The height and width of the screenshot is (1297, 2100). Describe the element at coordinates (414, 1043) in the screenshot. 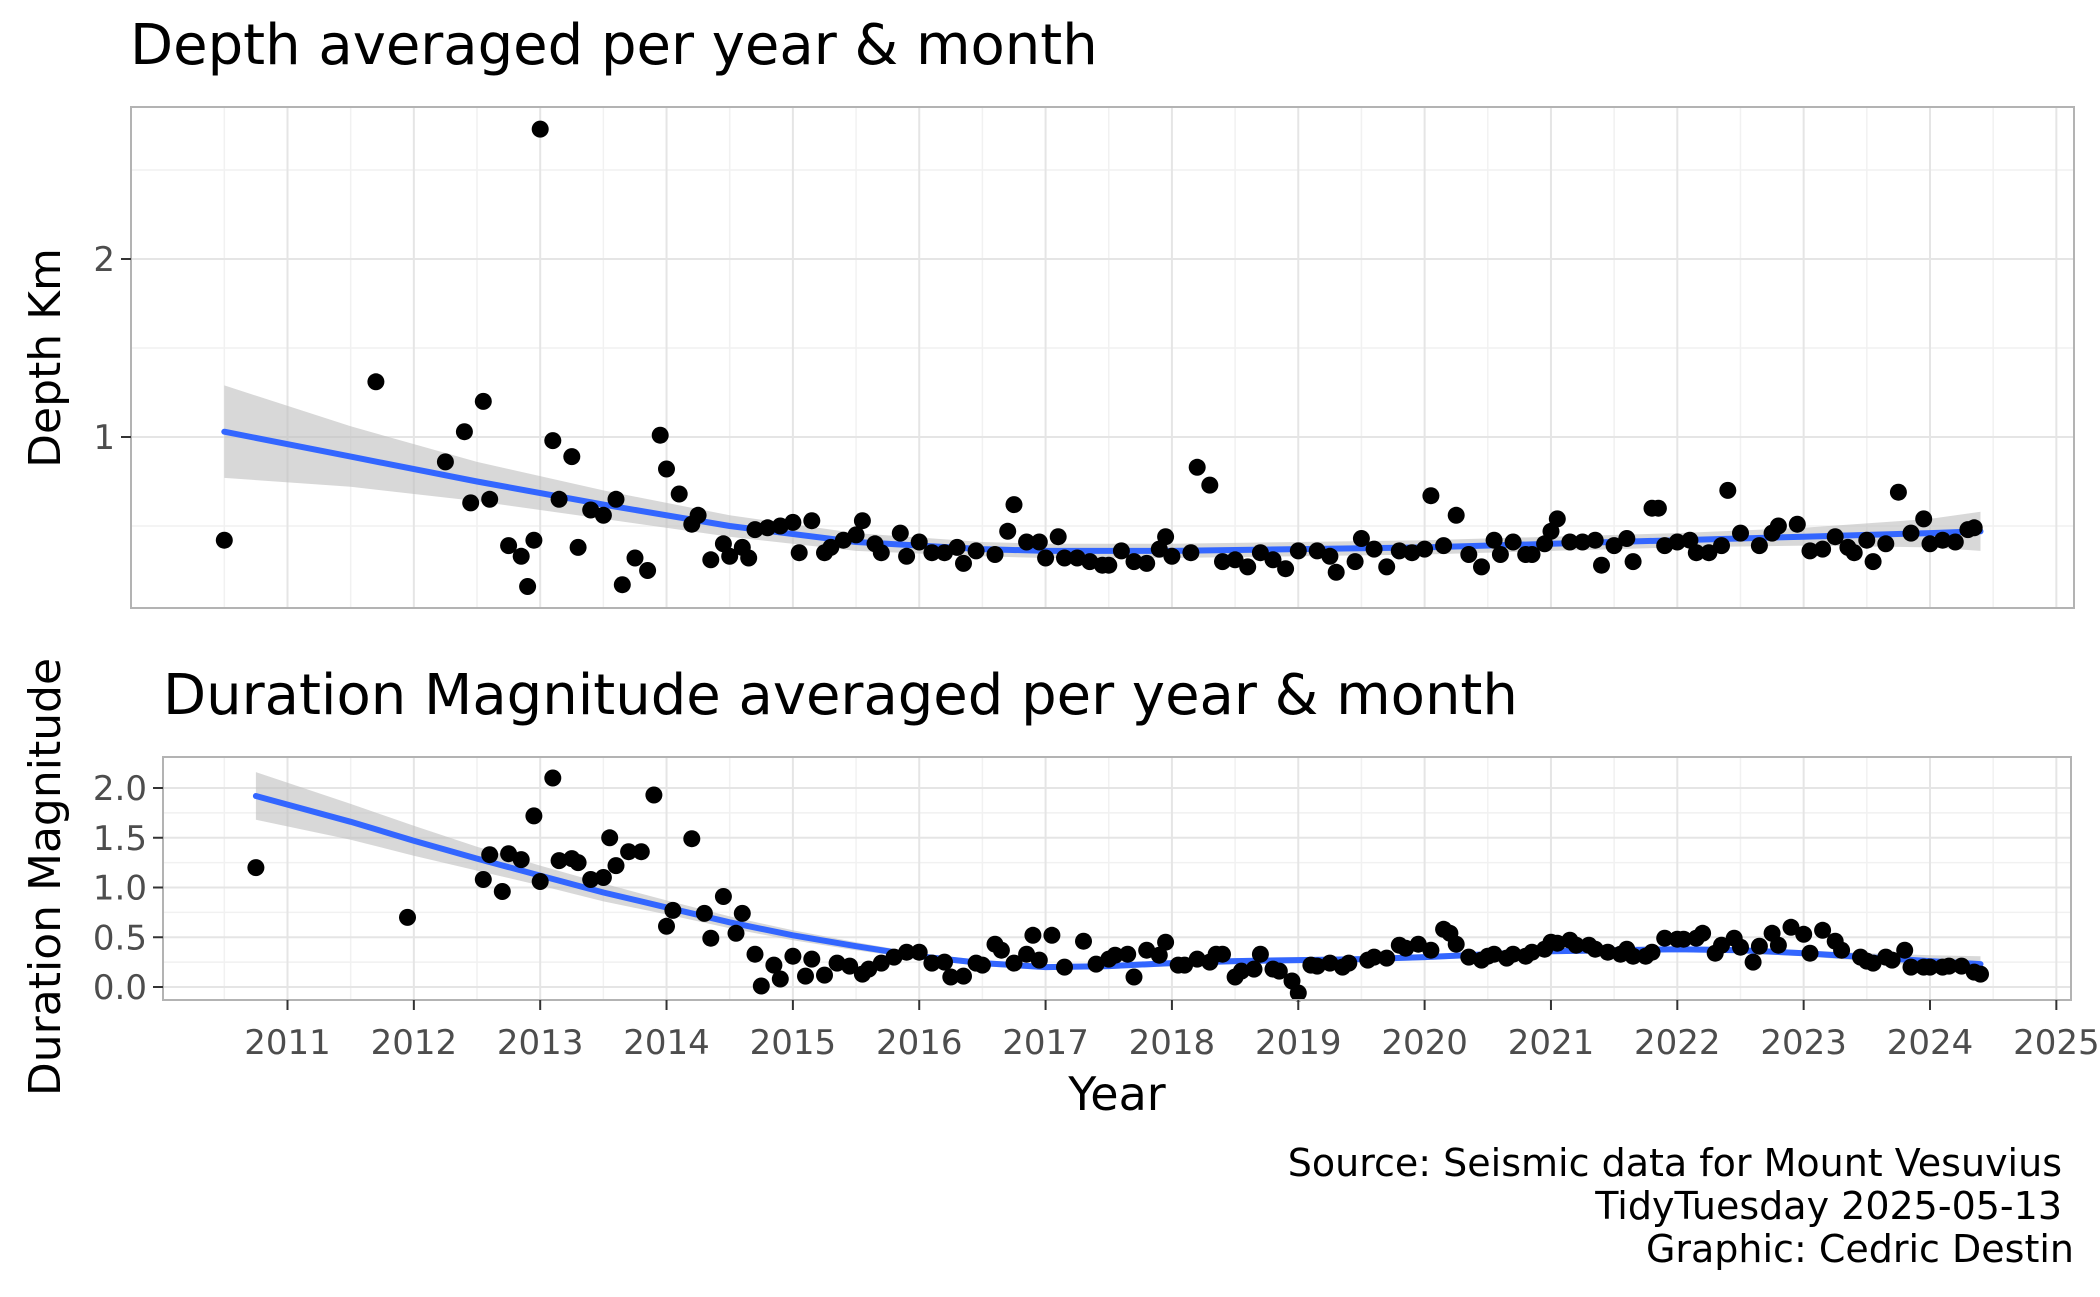

I see `x-tick-label: 2012` at that location.